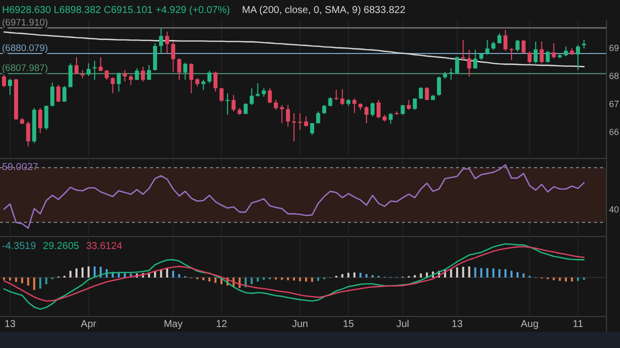 This screenshot has width=620, height=348. Describe the element at coordinates (25, 22) in the screenshot. I see `ref-line-label: (6971.910)` at that location.